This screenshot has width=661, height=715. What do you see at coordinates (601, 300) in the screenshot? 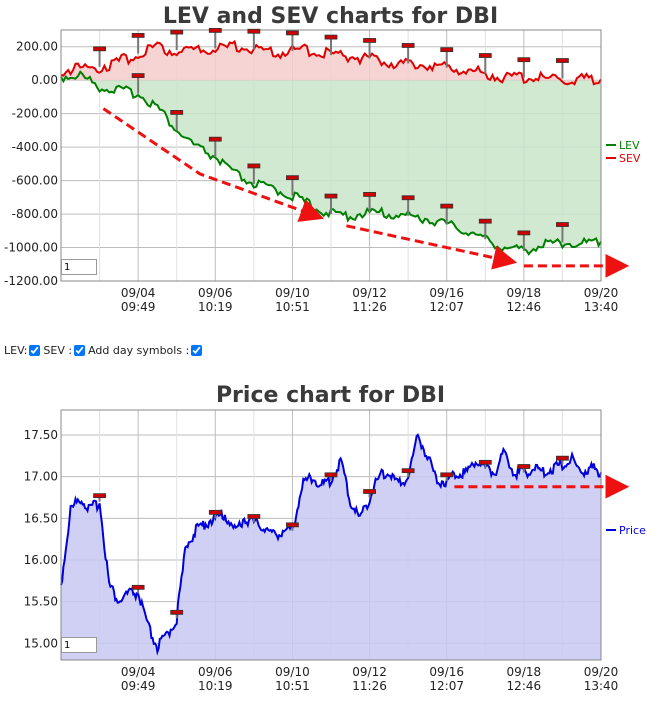
I see `lev-xtick-label: 09/20 13:40` at bounding box center [601, 300].